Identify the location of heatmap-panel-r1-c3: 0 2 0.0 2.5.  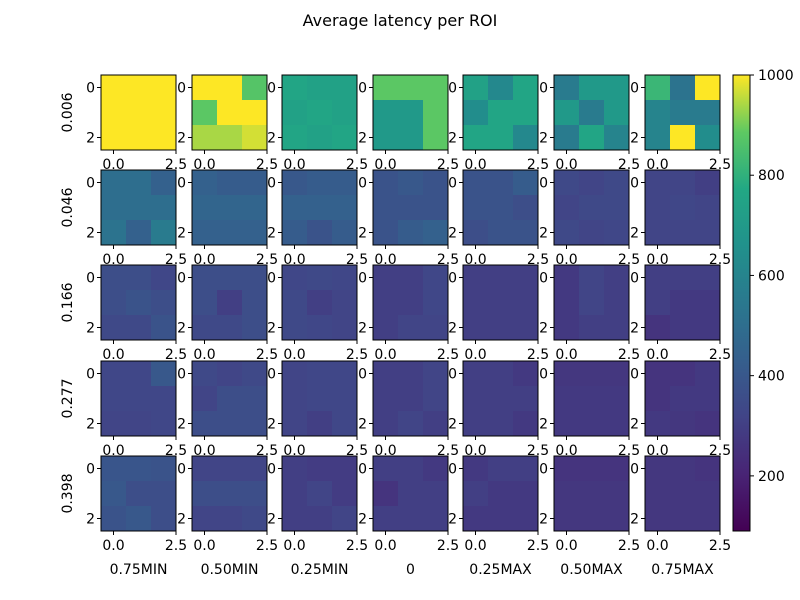
(408, 218).